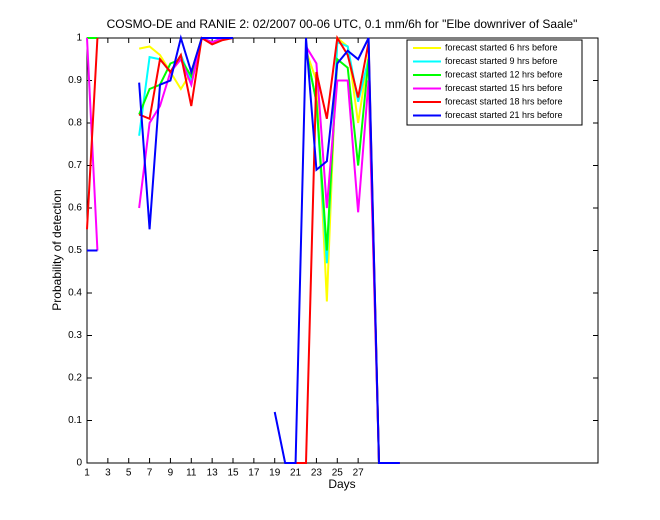  Describe the element at coordinates (87, 473) in the screenshot. I see `x-tick-label: 1` at that location.